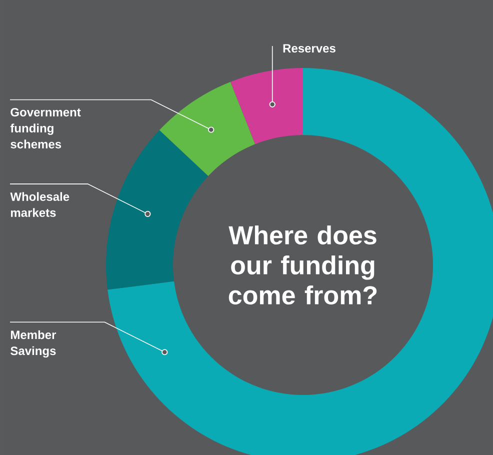 This screenshot has height=455, width=493. What do you see at coordinates (309, 48) in the screenshot?
I see `slice-label: Reserves` at bounding box center [309, 48].